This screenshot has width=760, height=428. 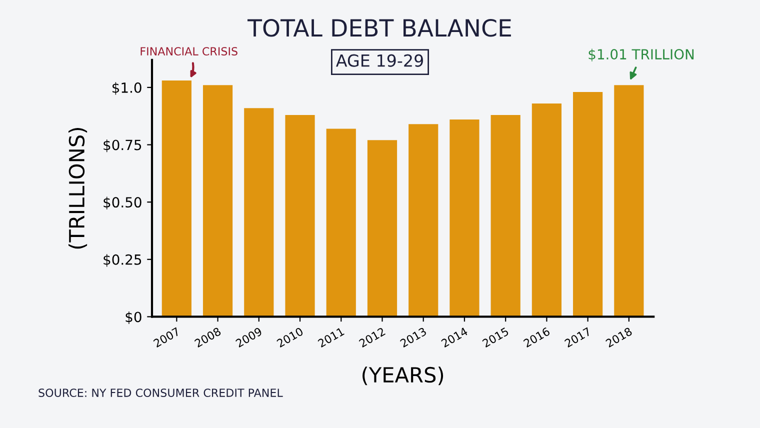 What do you see at coordinates (123, 260) in the screenshot?
I see `y-tick-label: $0.25` at bounding box center [123, 260].